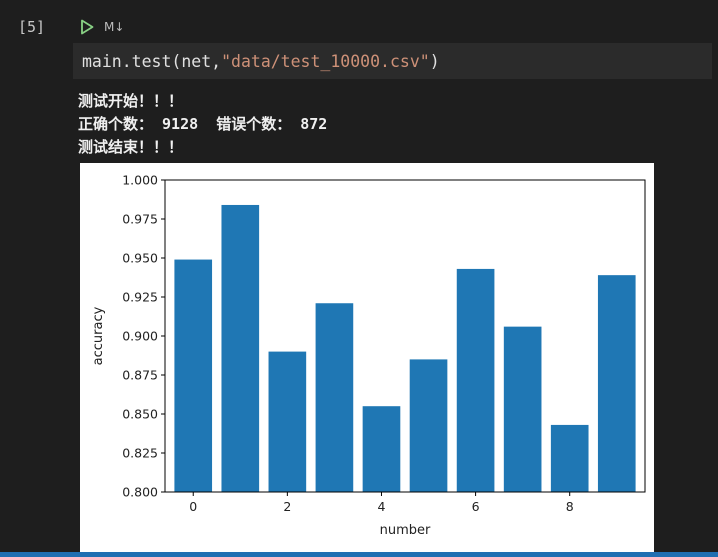 The height and width of the screenshot is (557, 718). What do you see at coordinates (434, 61) in the screenshot?
I see `code-suffix: )` at bounding box center [434, 61].